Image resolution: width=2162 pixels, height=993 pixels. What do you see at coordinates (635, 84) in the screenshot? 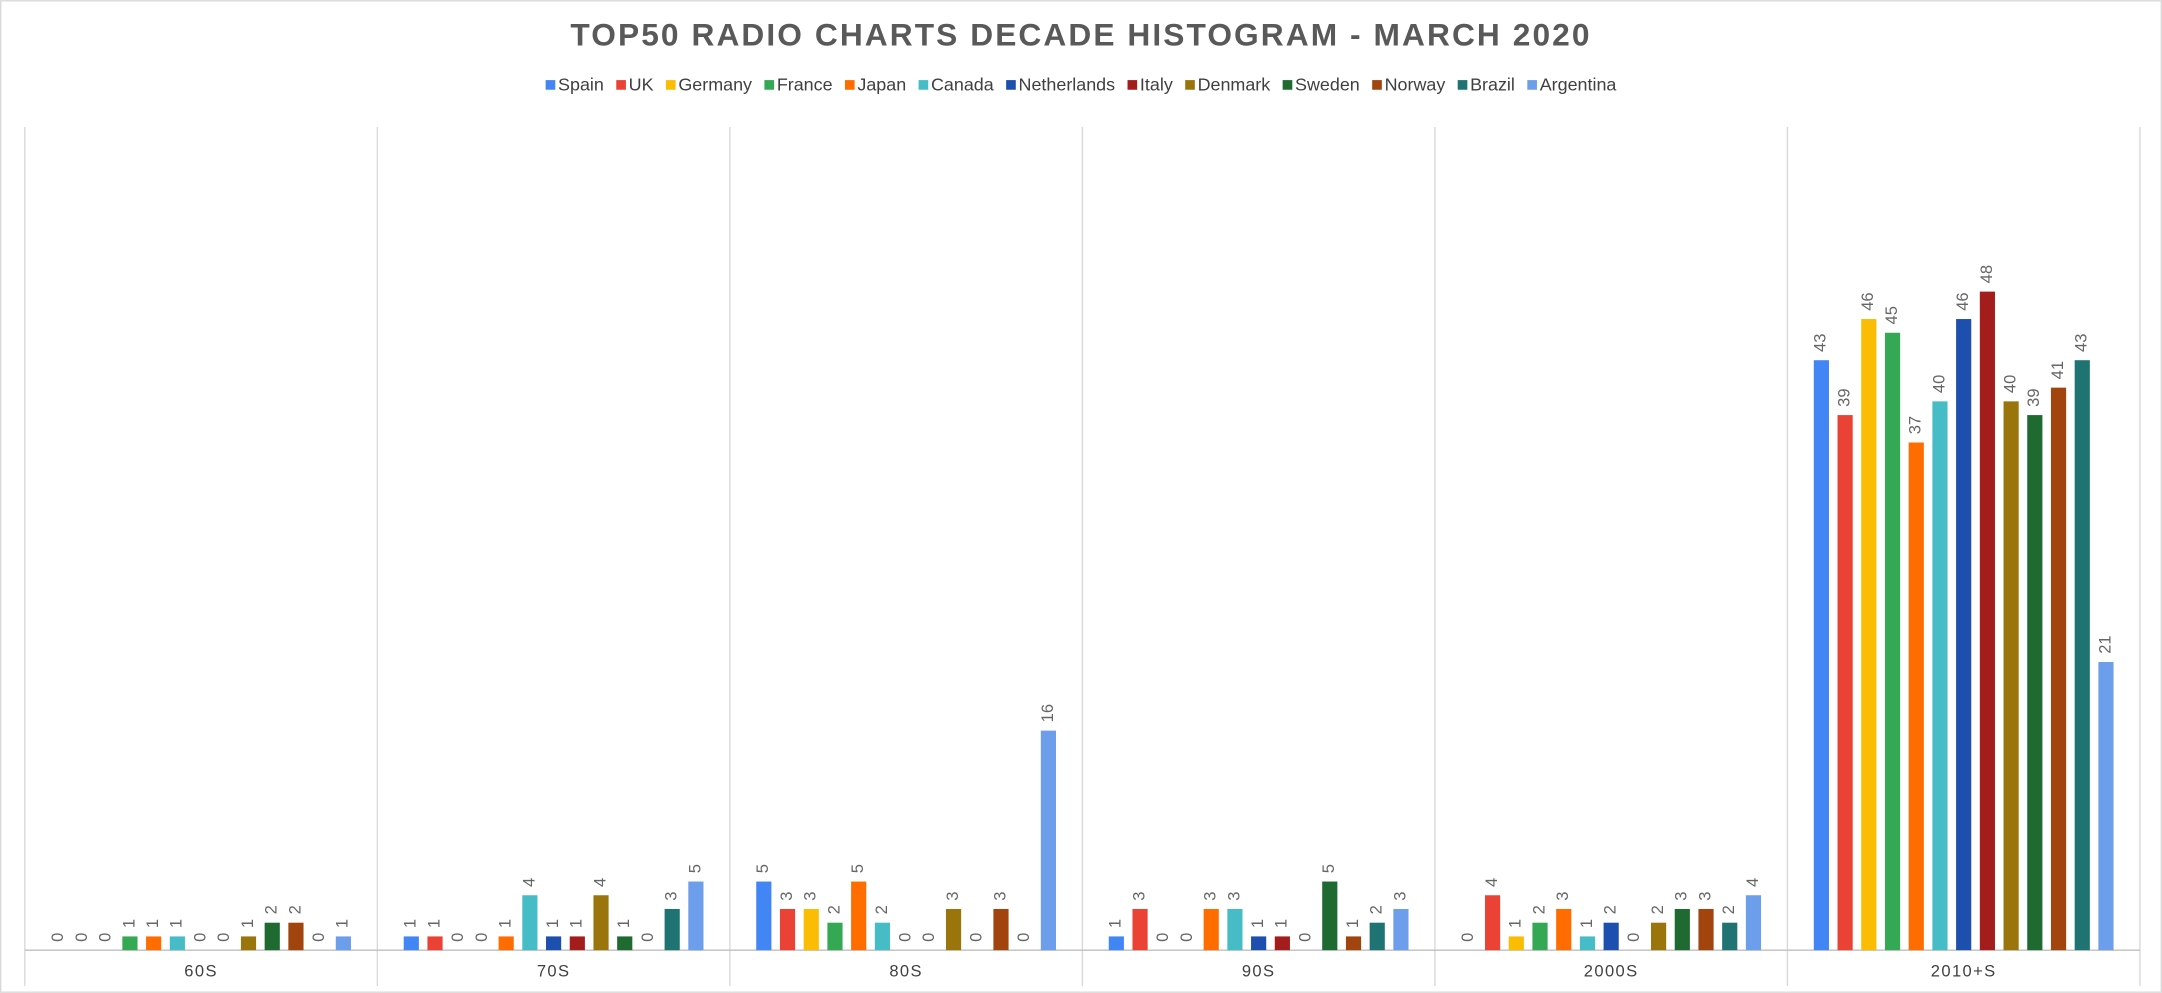
I see `legend-item: UK` at bounding box center [635, 84].